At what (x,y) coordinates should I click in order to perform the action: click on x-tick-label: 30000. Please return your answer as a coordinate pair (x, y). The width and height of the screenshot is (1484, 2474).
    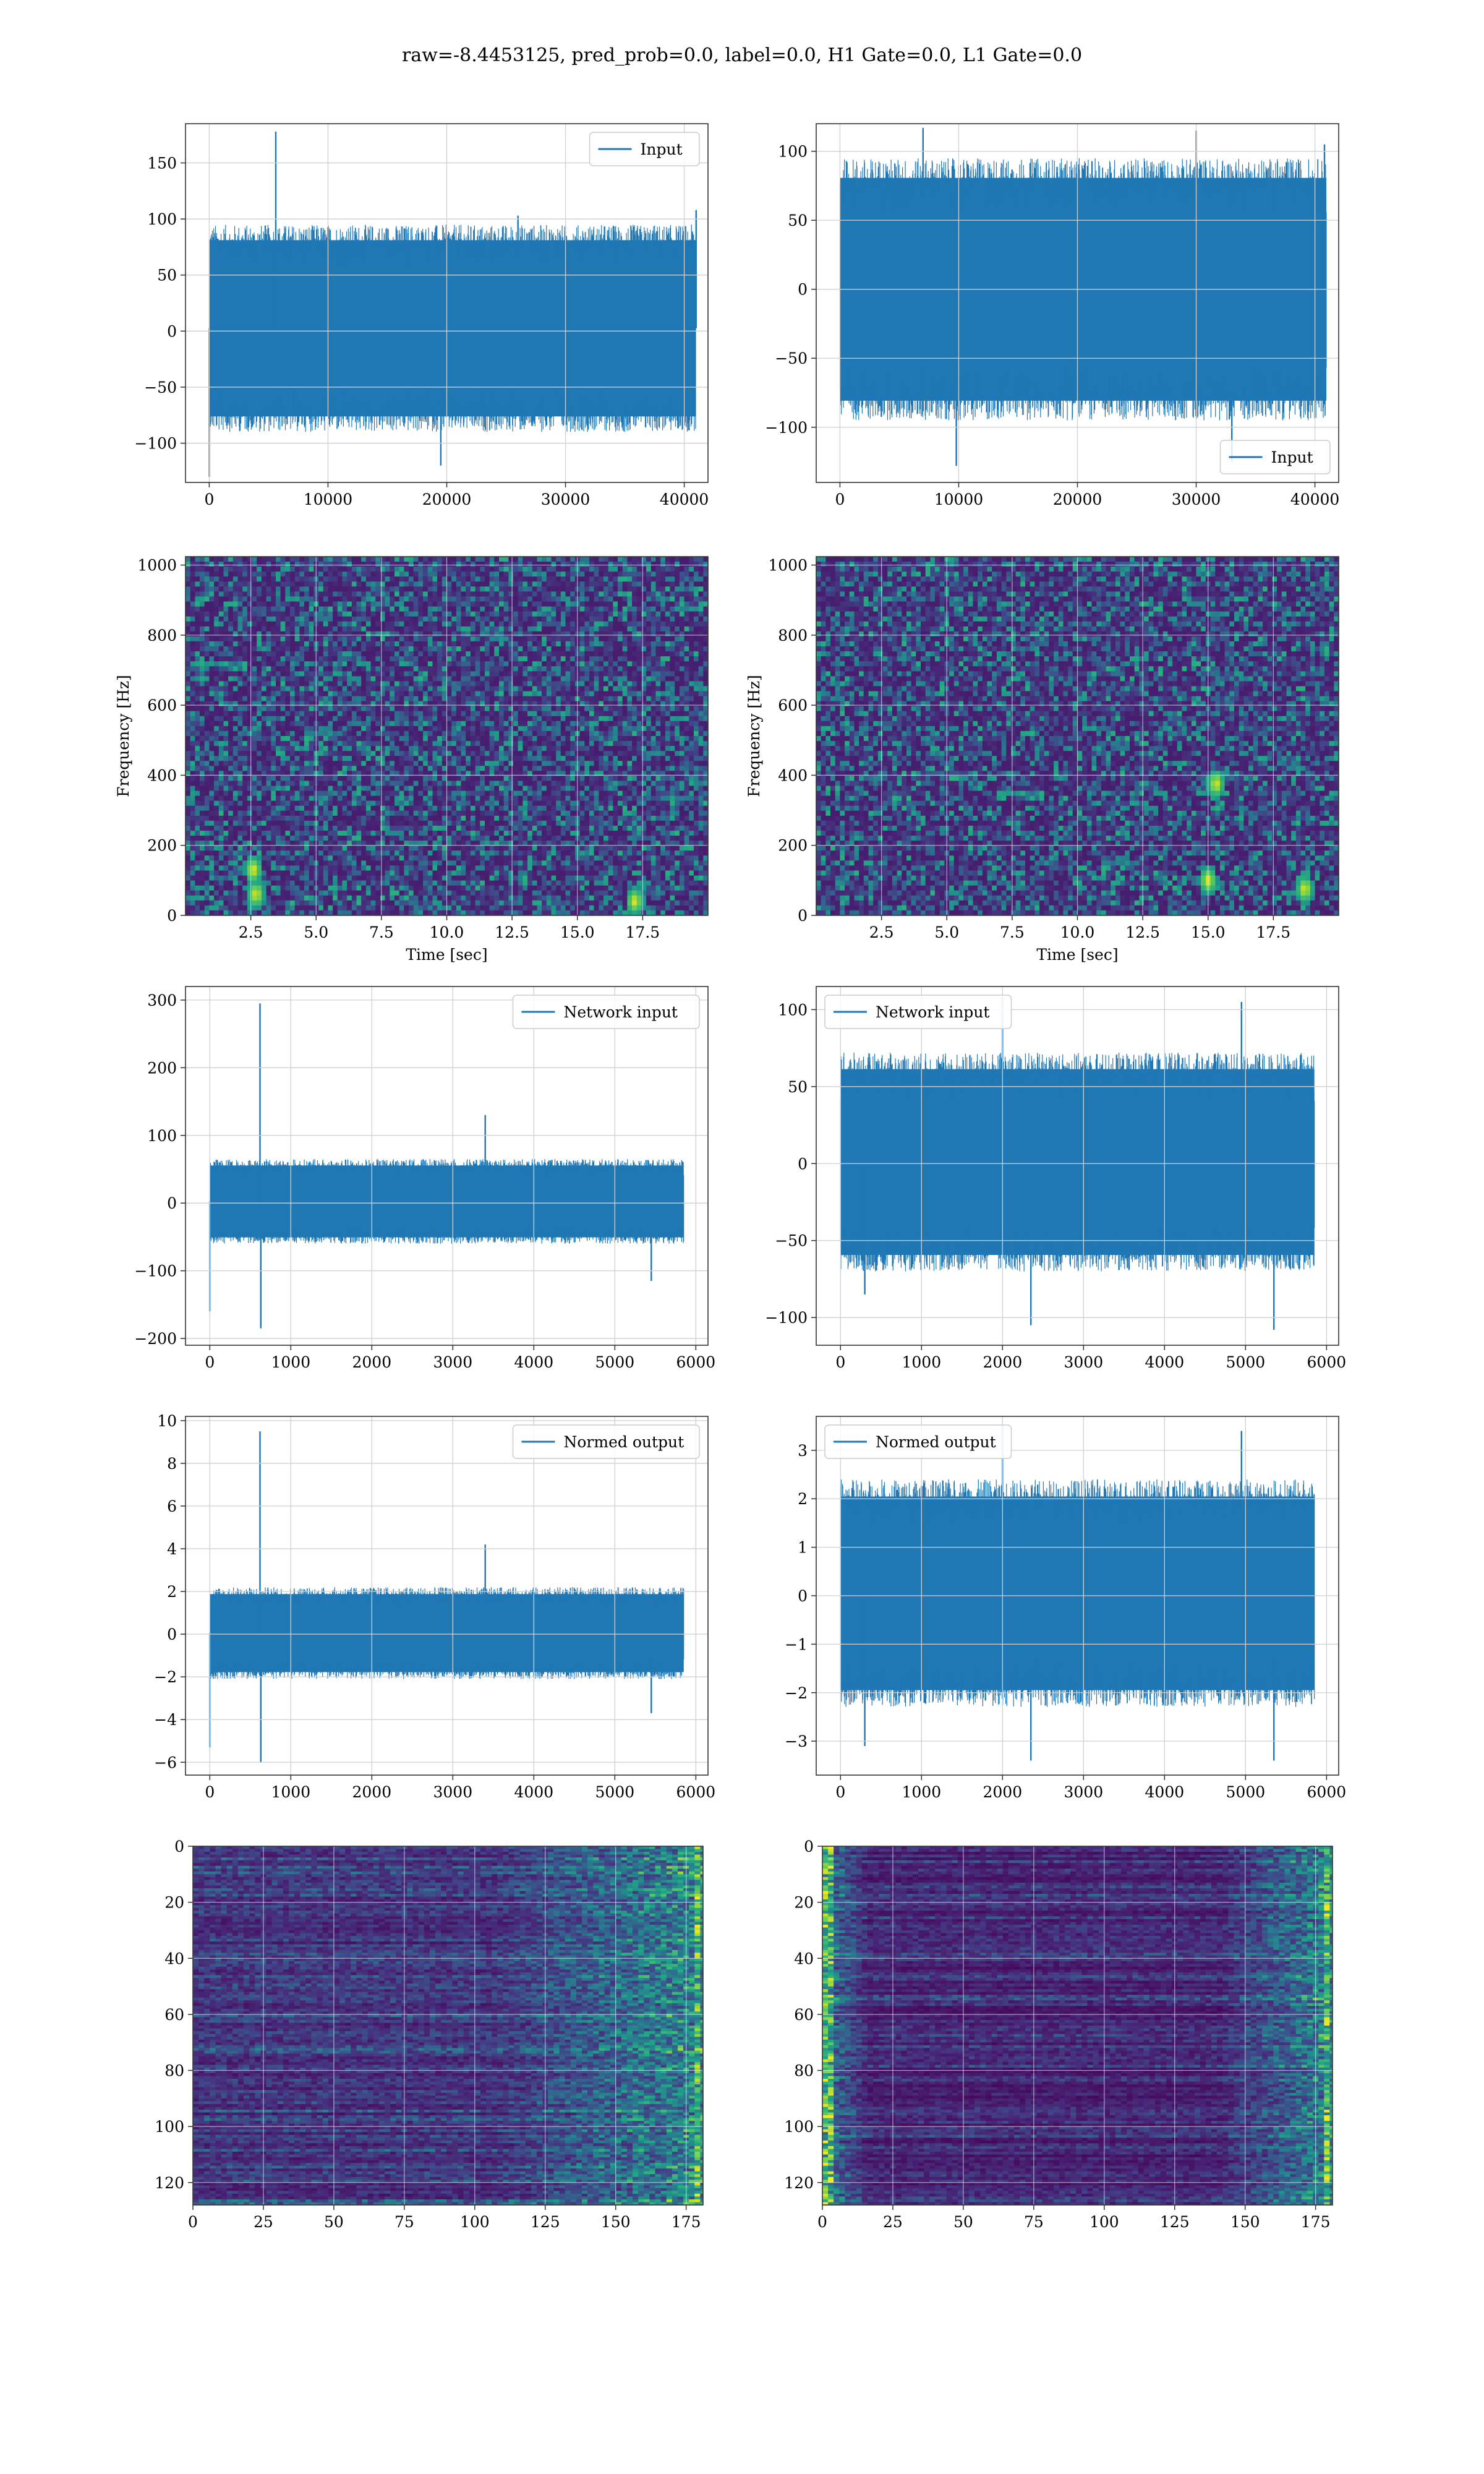
    Looking at the image, I should click on (1196, 499).